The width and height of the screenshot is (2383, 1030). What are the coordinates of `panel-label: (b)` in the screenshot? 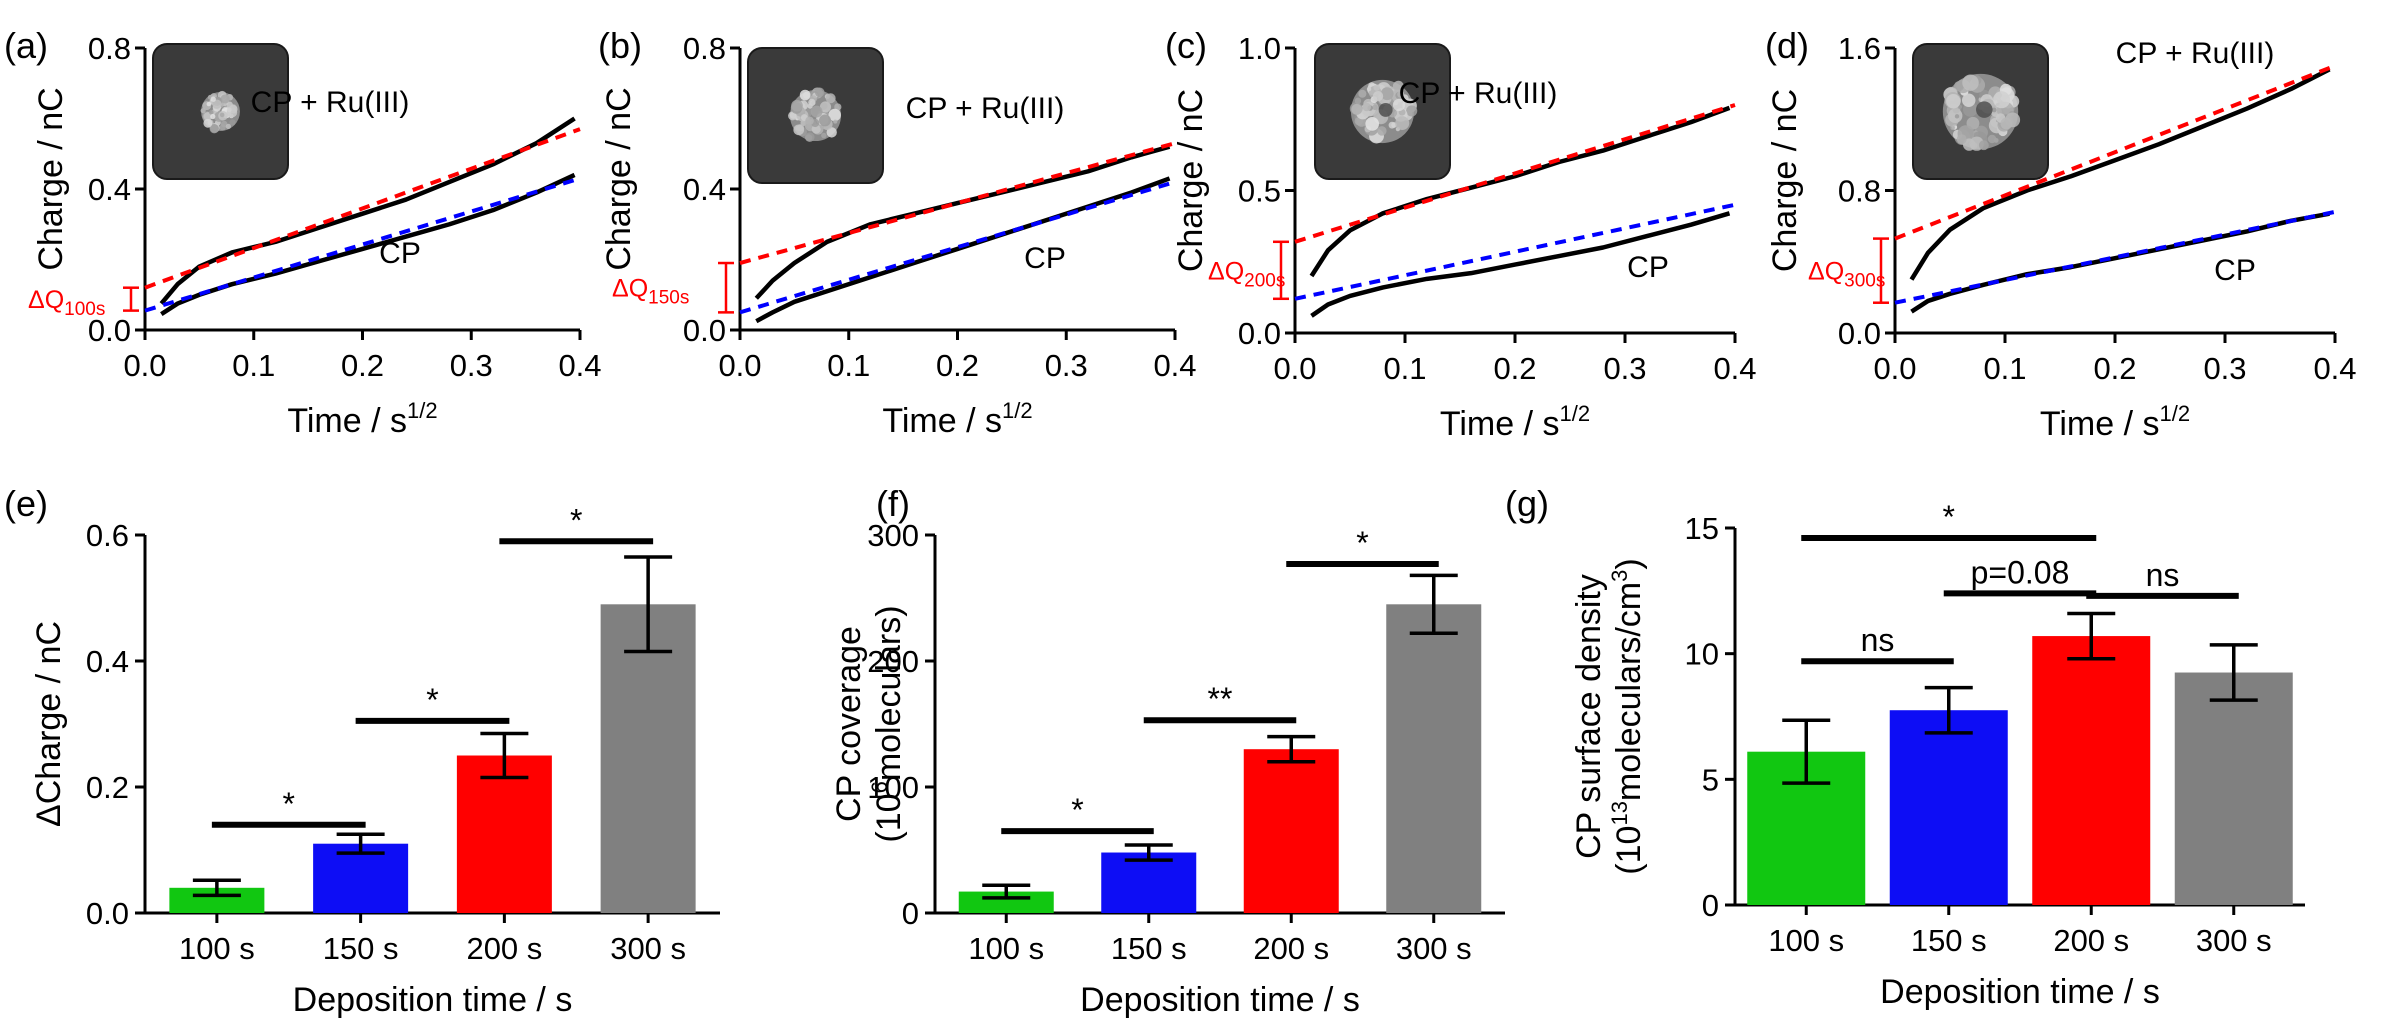 It's located at (620, 45).